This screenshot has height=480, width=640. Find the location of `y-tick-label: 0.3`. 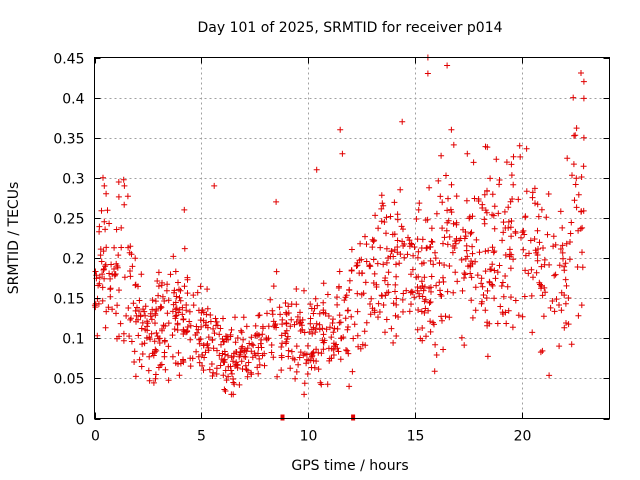

y-tick-label: 0.3 is located at coordinates (73, 180).